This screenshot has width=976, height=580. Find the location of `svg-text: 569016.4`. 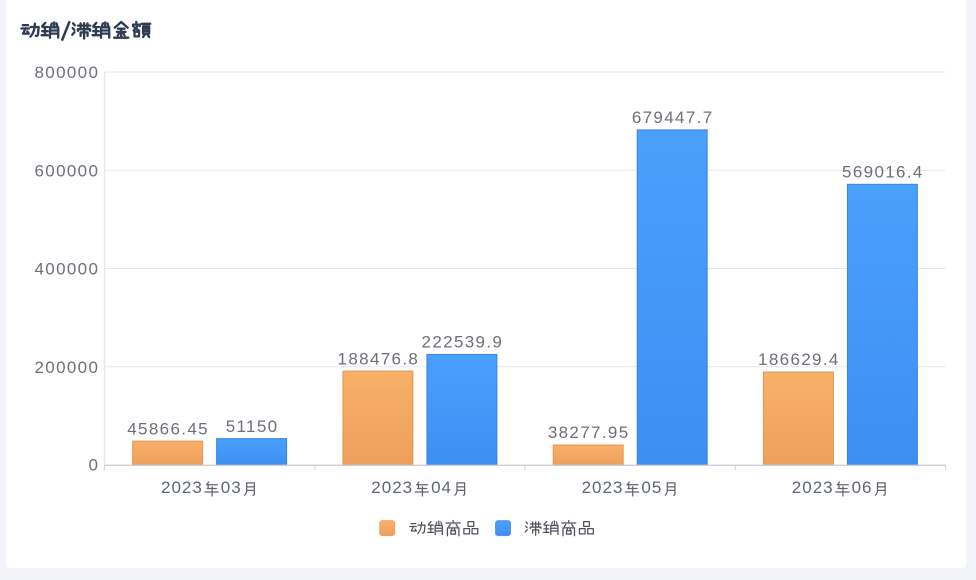

svg-text: 569016.4 is located at coordinates (883, 172).